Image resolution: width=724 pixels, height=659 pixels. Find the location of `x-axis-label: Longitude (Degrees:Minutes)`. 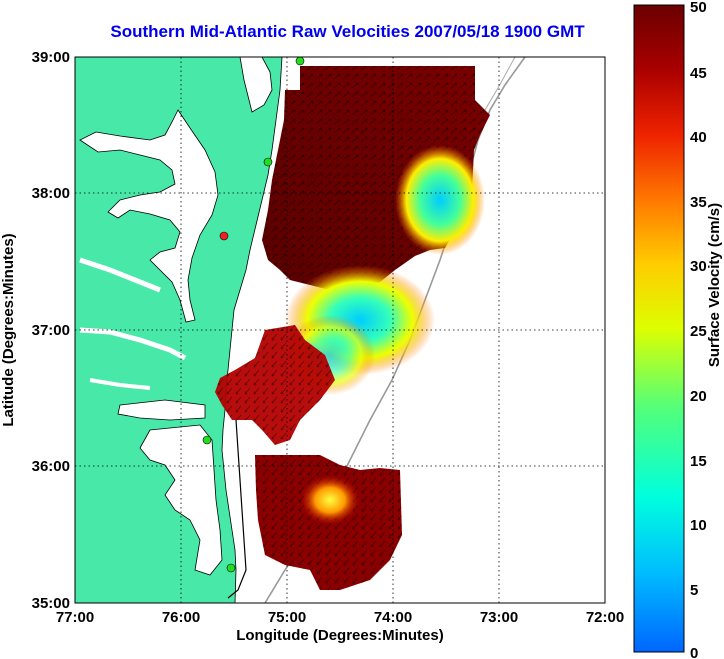

x-axis-label: Longitude (Degrees:Minutes) is located at coordinates (340, 635).